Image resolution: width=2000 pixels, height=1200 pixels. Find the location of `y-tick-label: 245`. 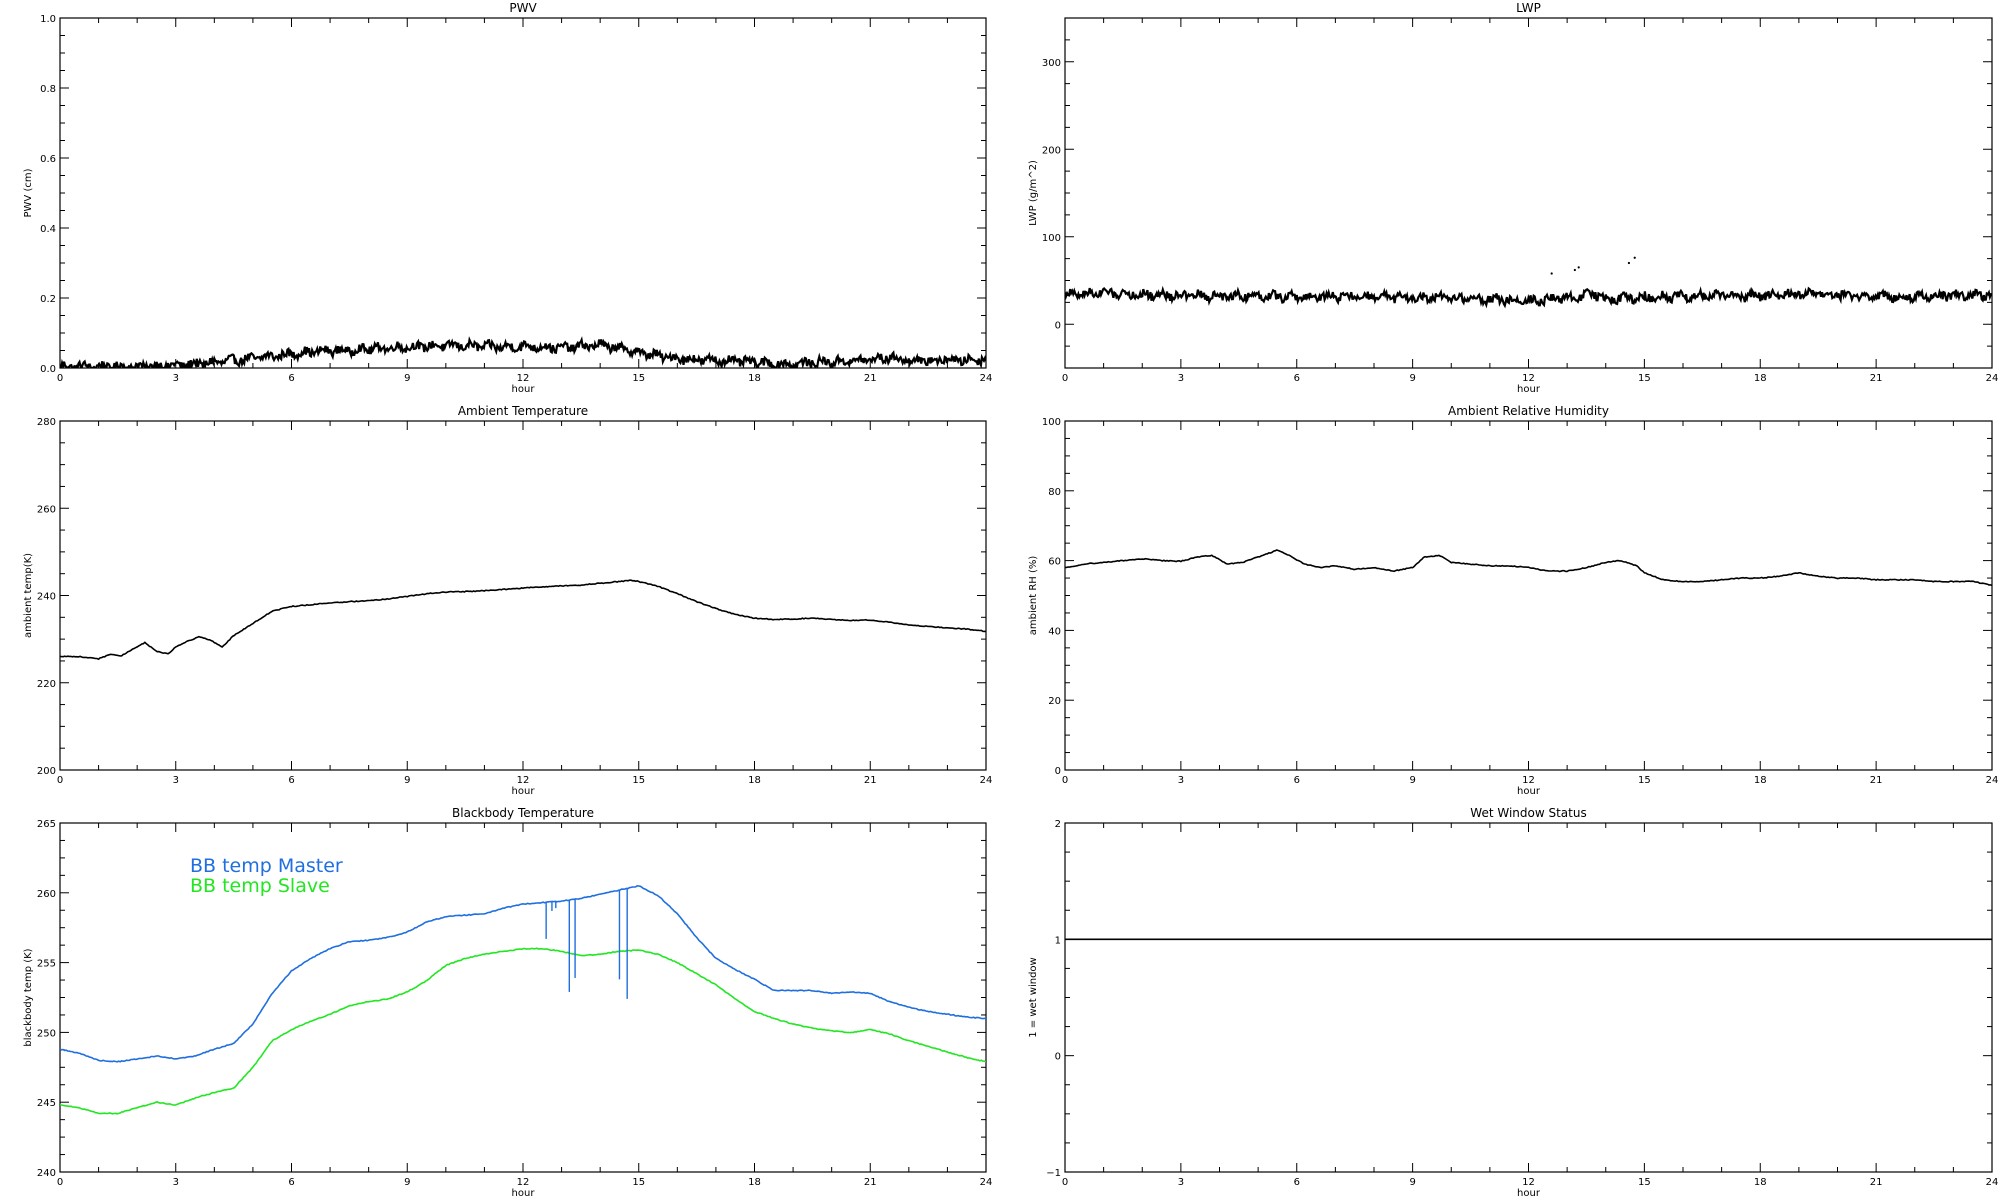

y-tick-label: 245 is located at coordinates (46, 1103).